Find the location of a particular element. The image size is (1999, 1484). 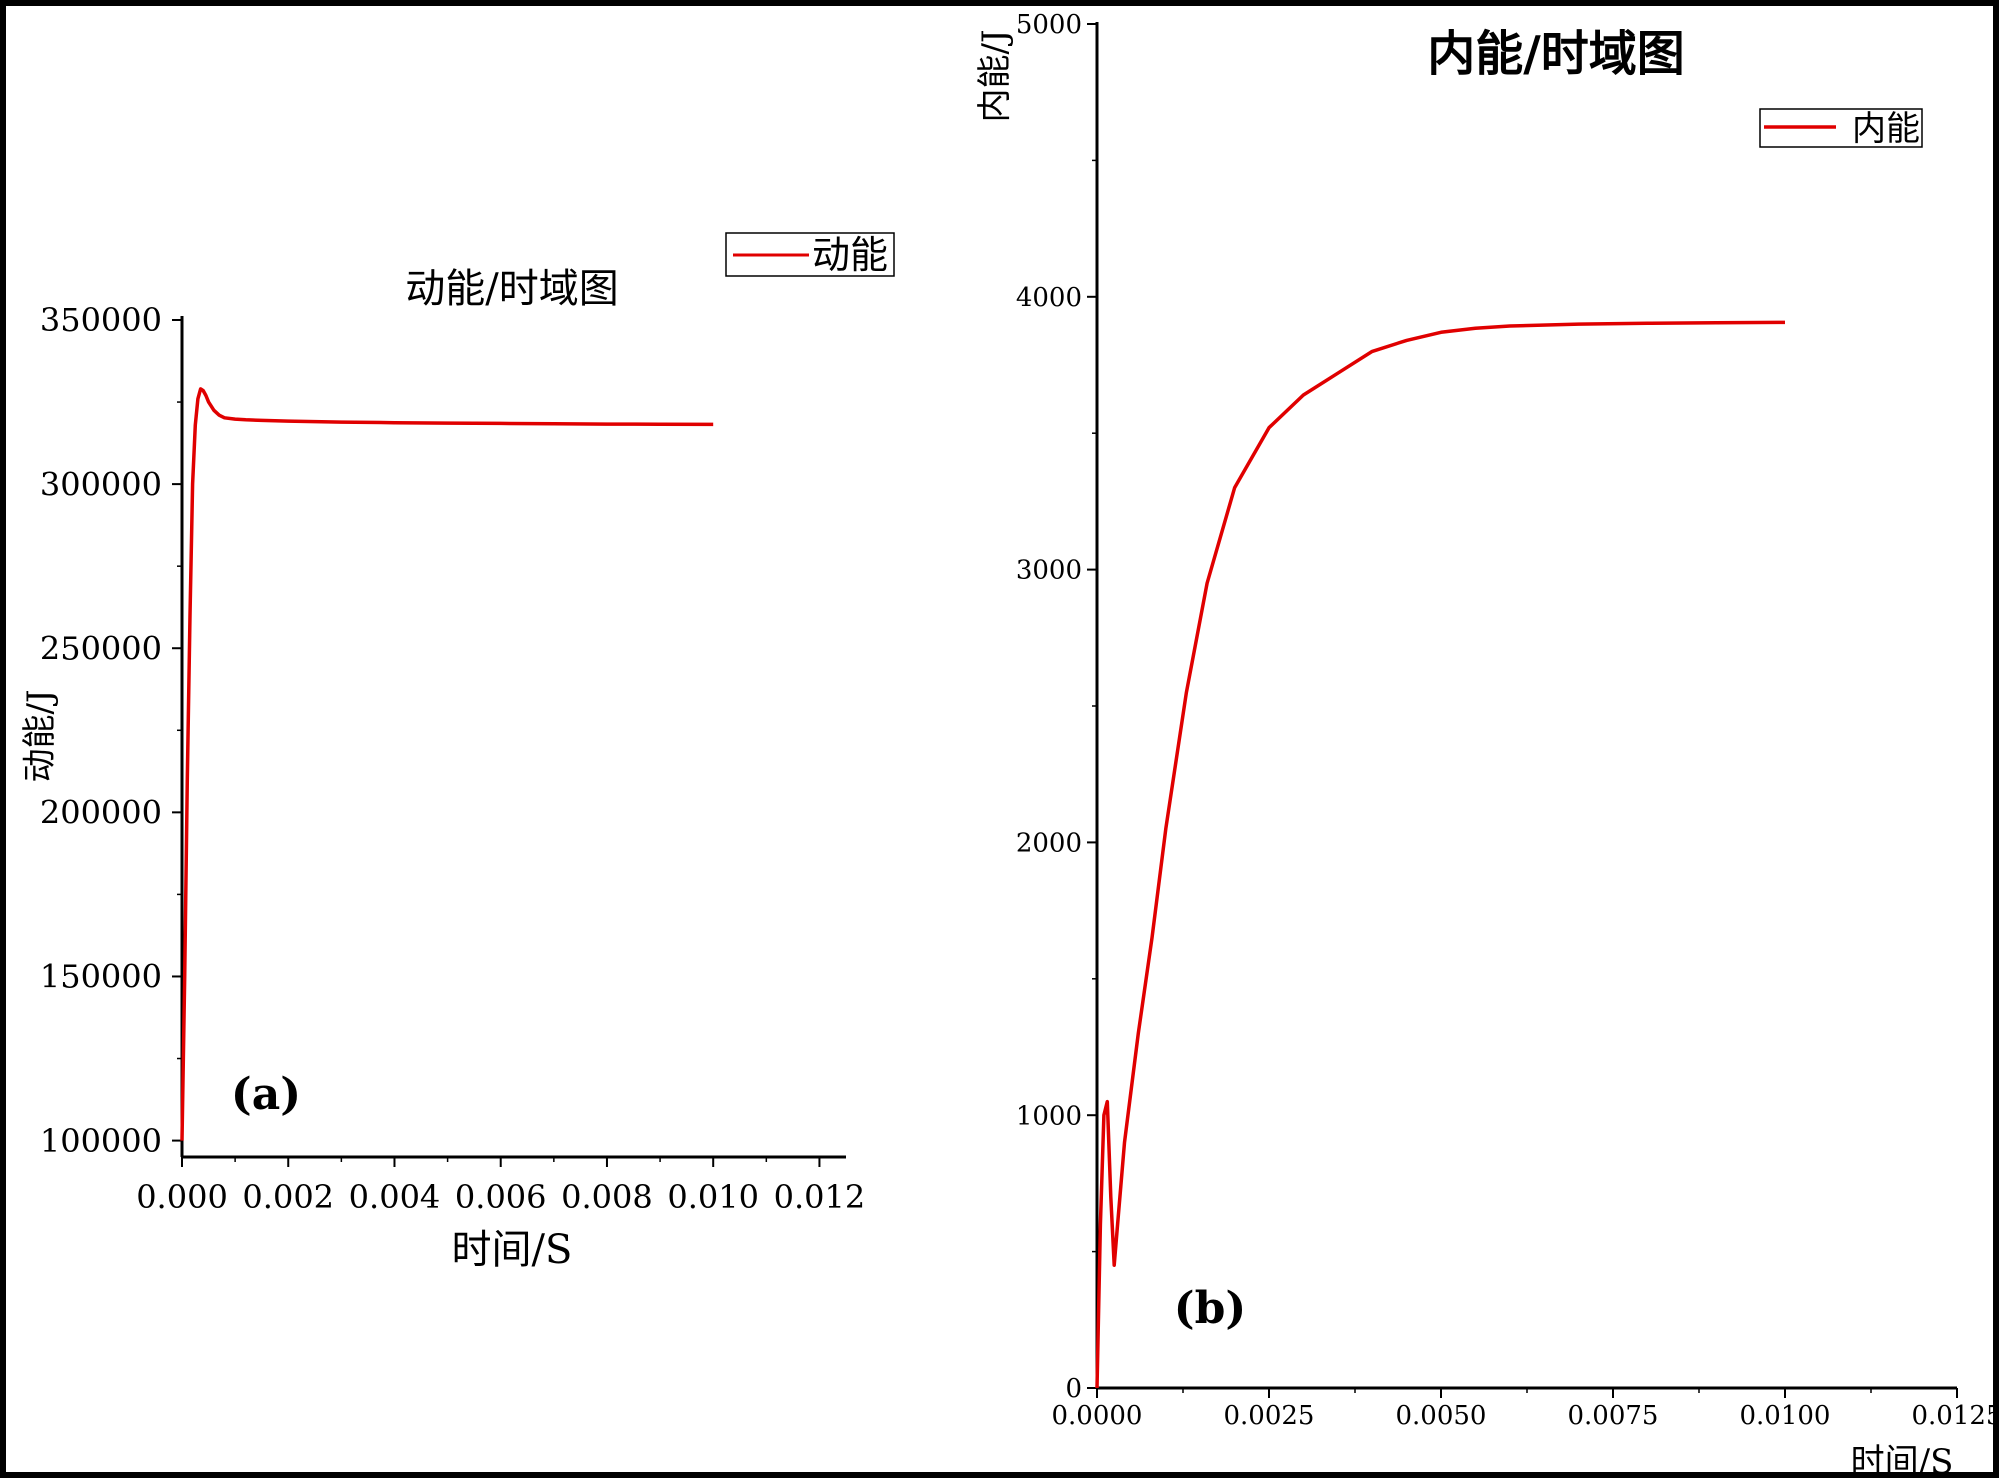

chart-title: 动能/时域图 is located at coordinates (511, 289).